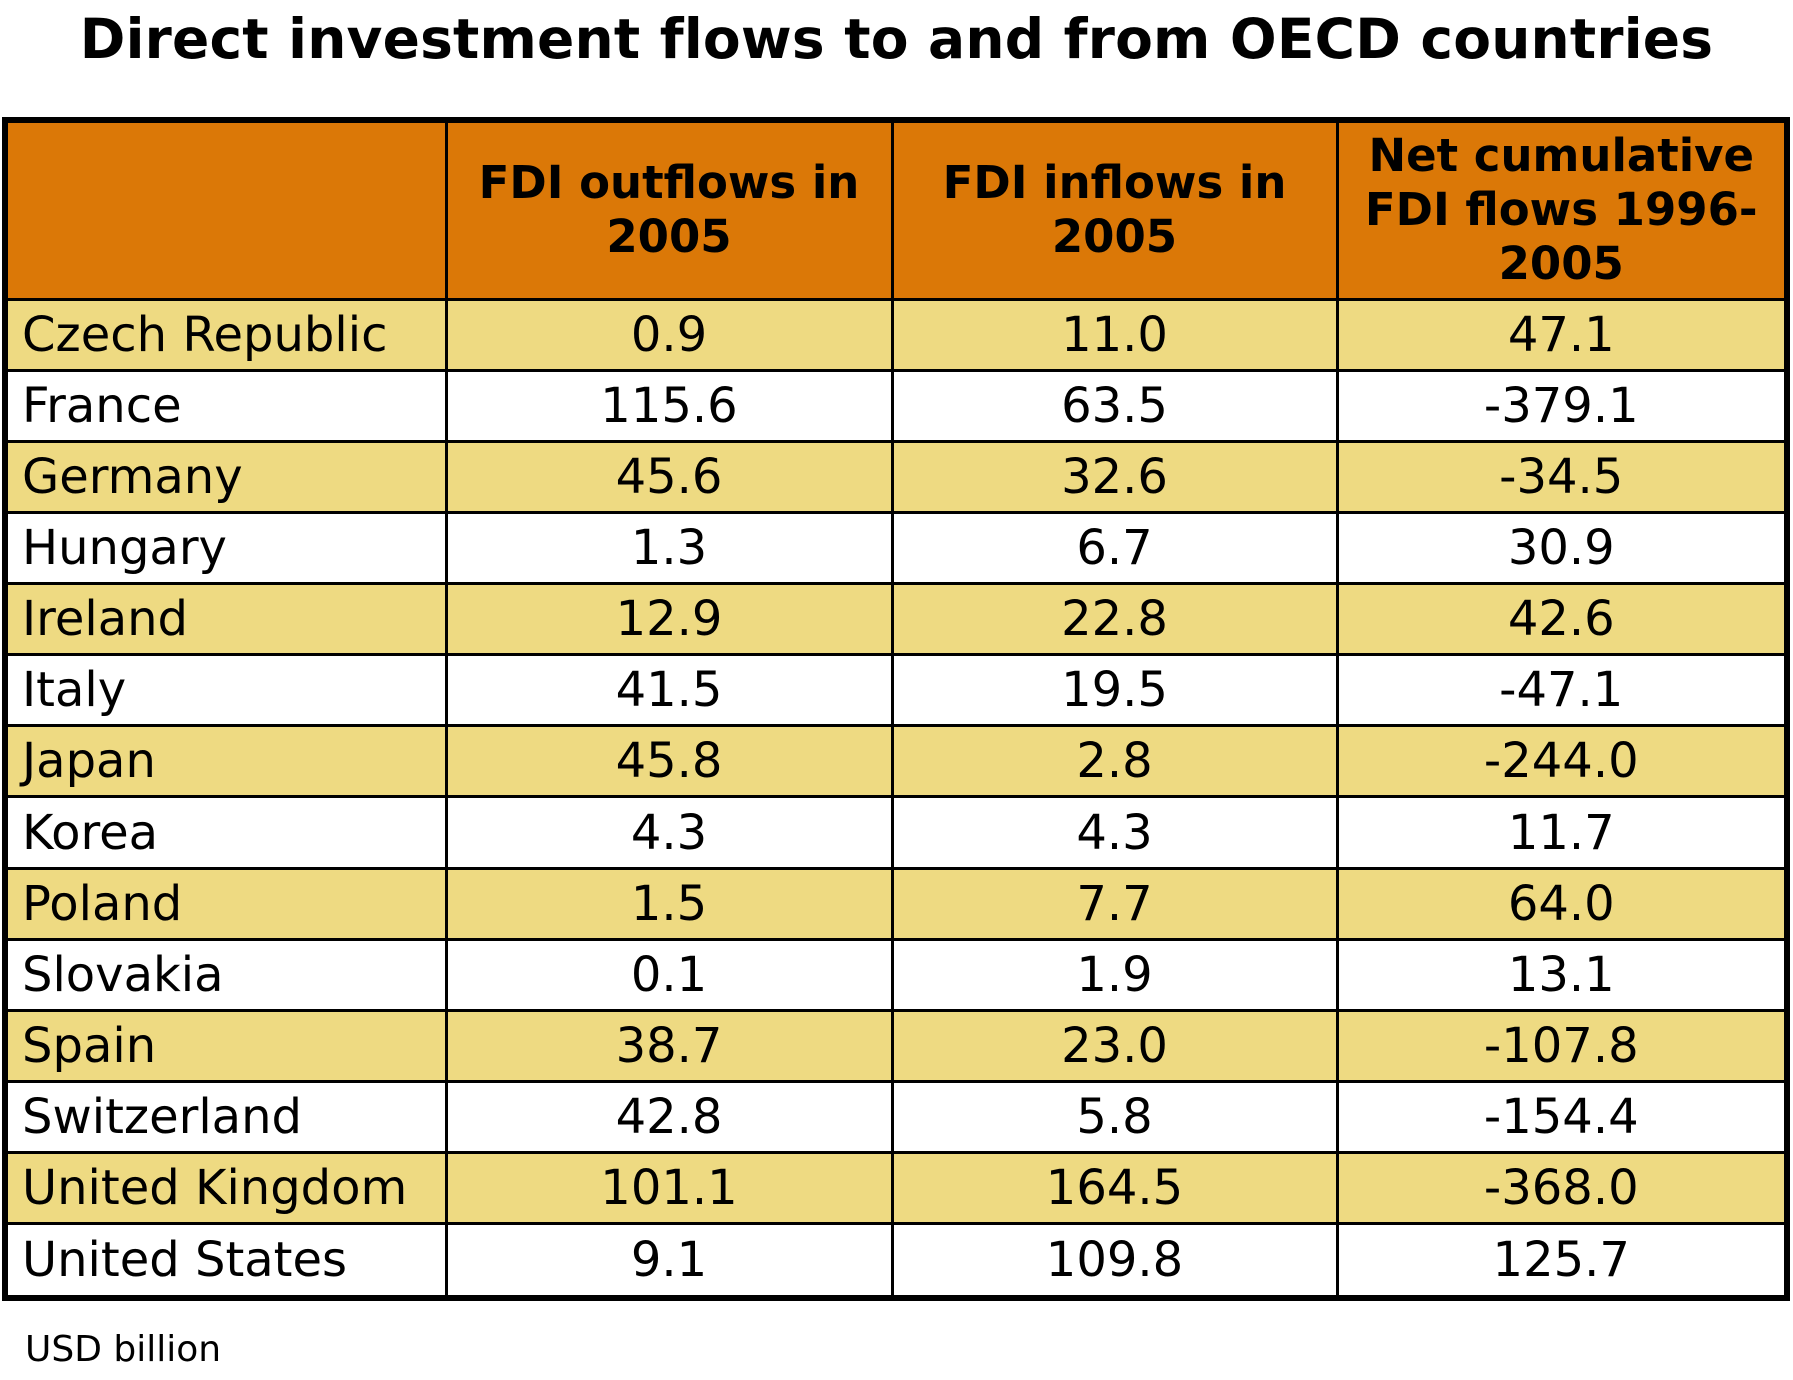 This screenshot has height=1380, width=1793. Describe the element at coordinates (228, 832) in the screenshot. I see `country-cell: Korea` at that location.